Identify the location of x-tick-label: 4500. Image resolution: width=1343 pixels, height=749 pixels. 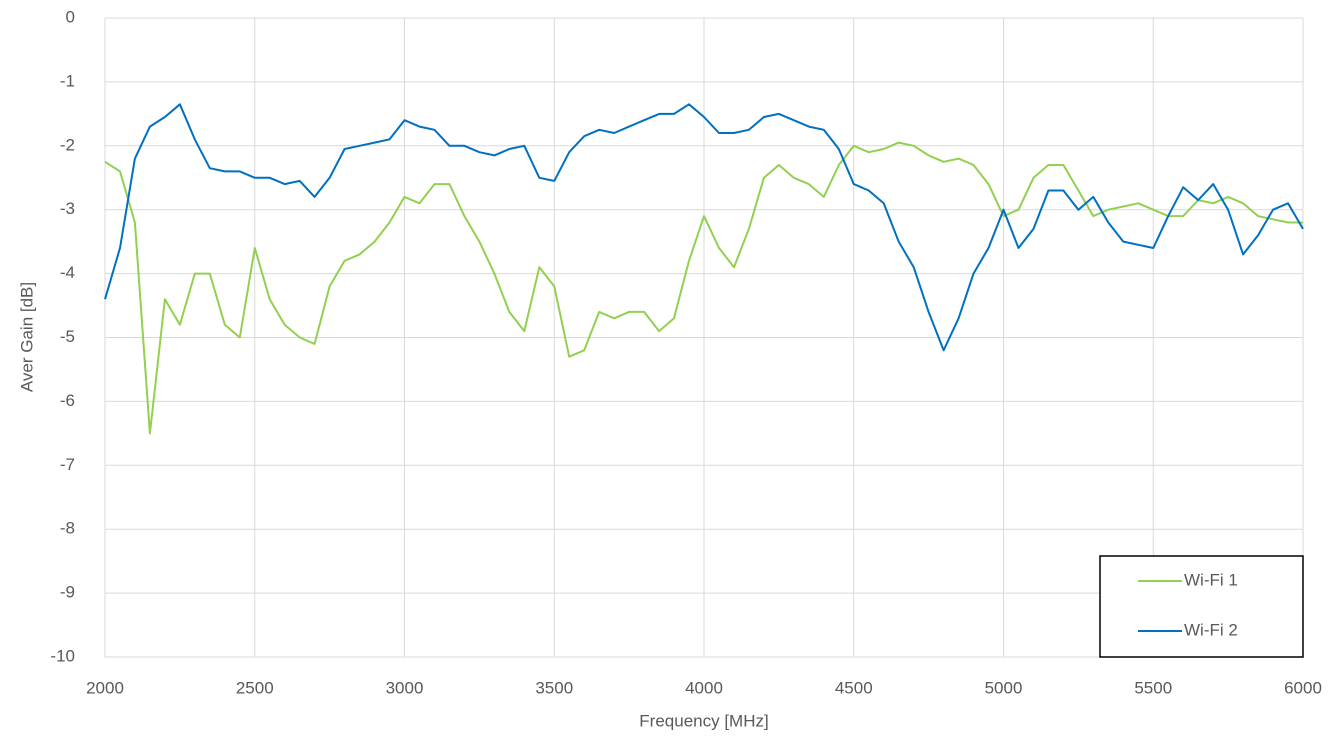
(854, 687).